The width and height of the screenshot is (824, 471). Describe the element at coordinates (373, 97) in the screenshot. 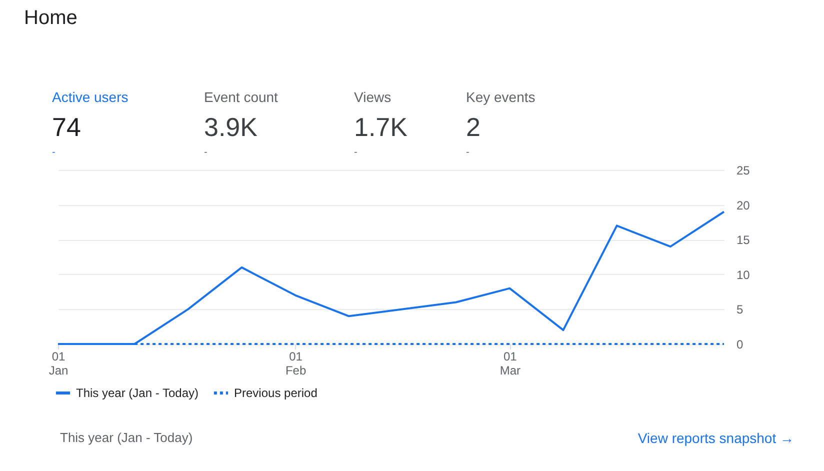

I see `text: Views` at that location.